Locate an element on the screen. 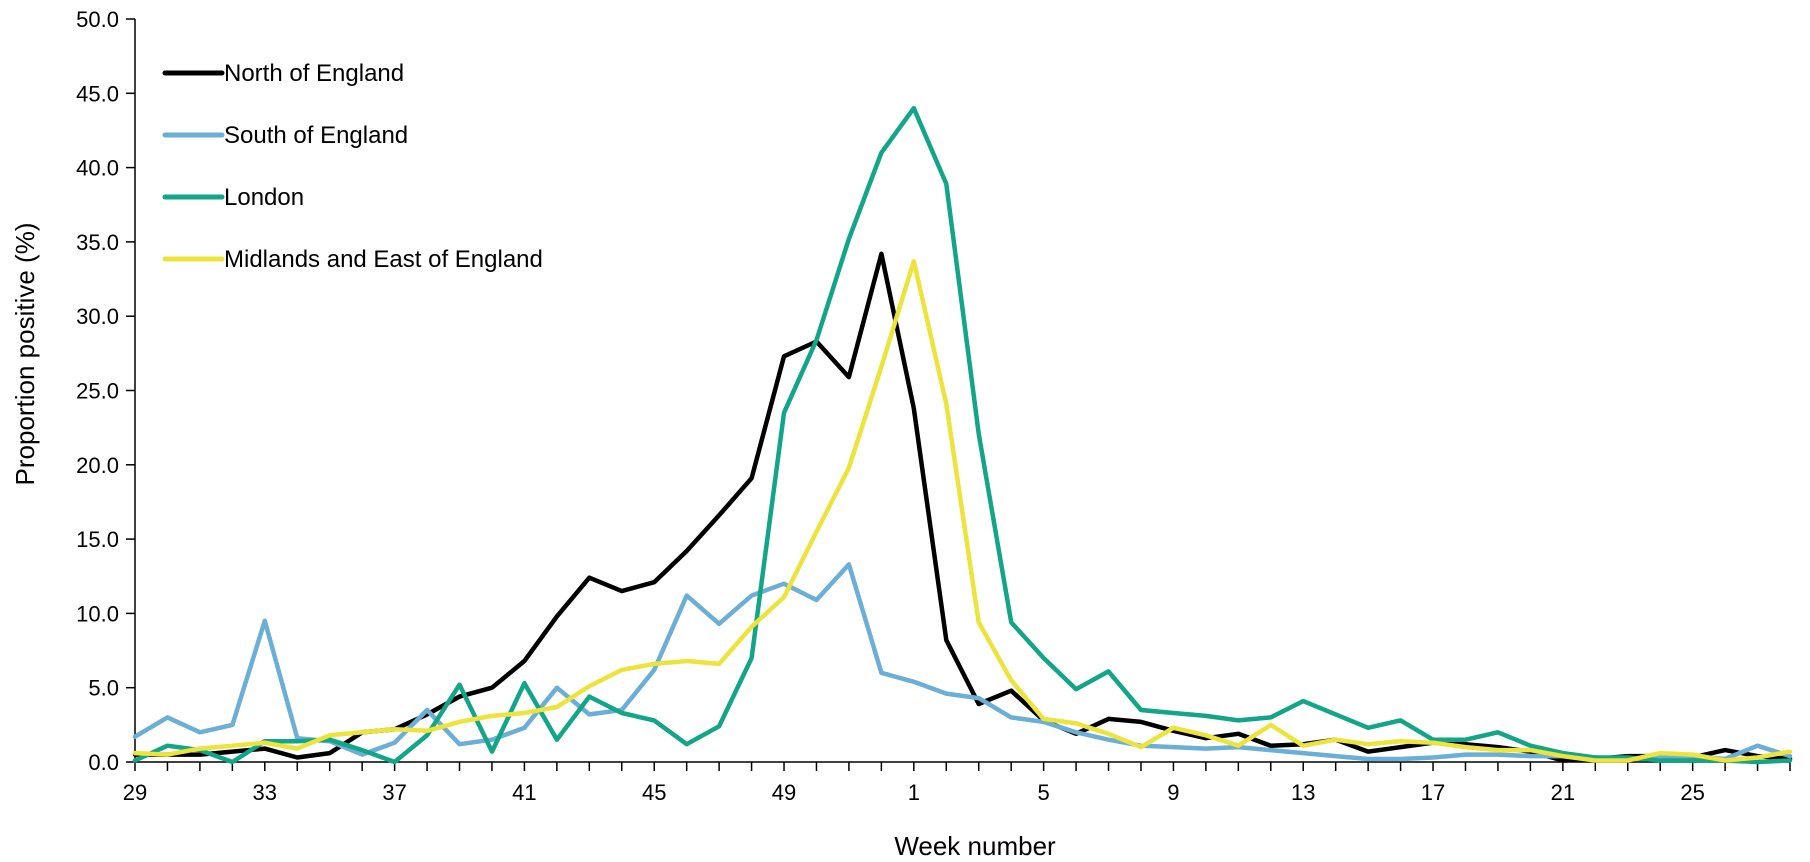 The image size is (1810, 862). x-tick-label: 25 is located at coordinates (1692, 792).